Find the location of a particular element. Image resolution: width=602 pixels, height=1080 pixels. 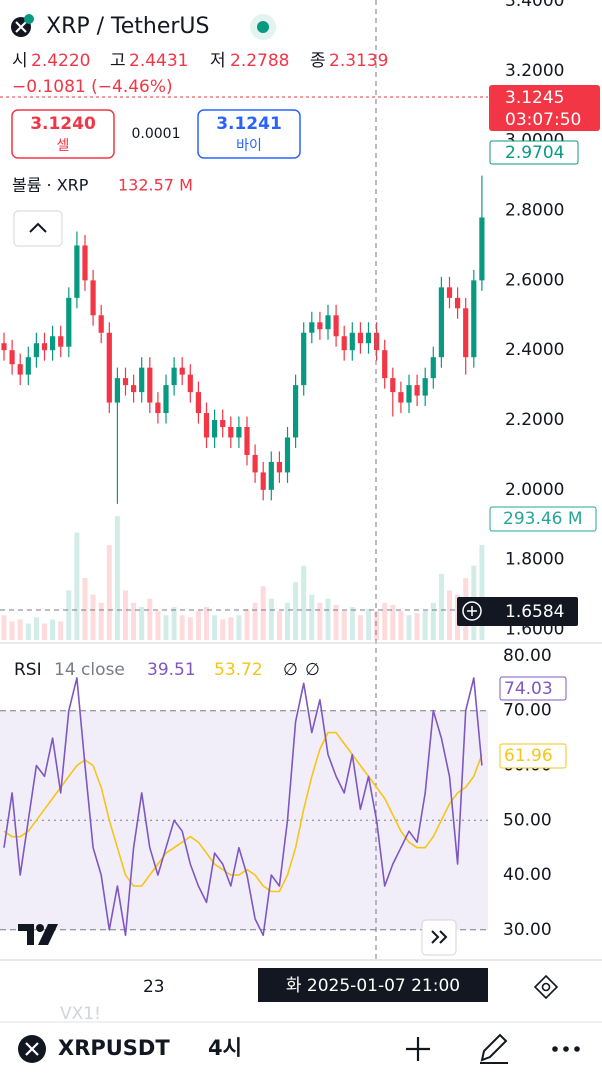

settings-icon-center is located at coordinates (546, 987).